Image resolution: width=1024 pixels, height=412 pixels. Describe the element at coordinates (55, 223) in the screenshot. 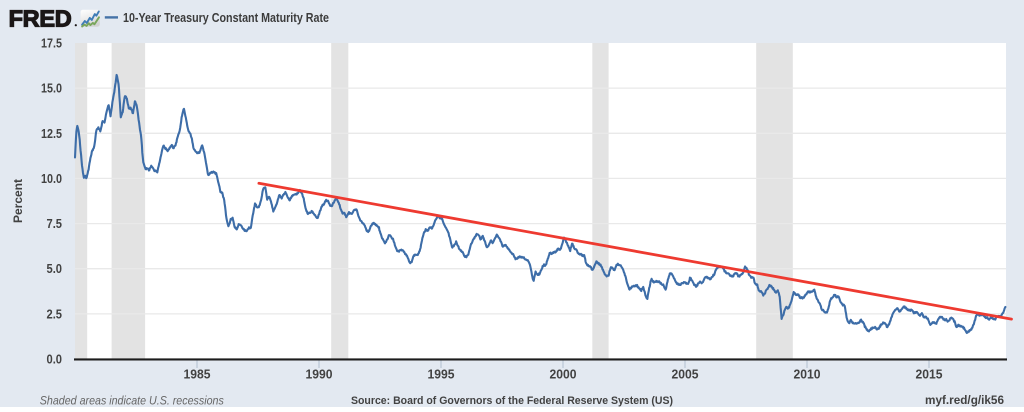

I see `svg-text: 7.5` at that location.